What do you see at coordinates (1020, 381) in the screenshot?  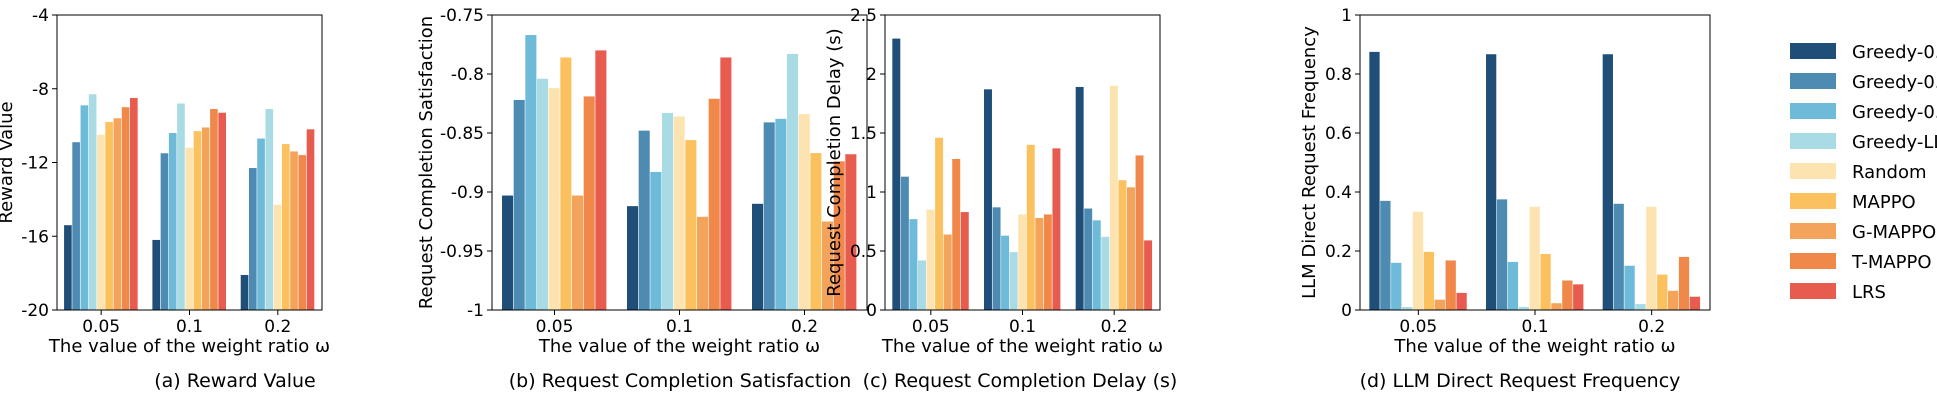 I see `panel-caption: (c) Request Completion Delay (s)` at bounding box center [1020, 381].